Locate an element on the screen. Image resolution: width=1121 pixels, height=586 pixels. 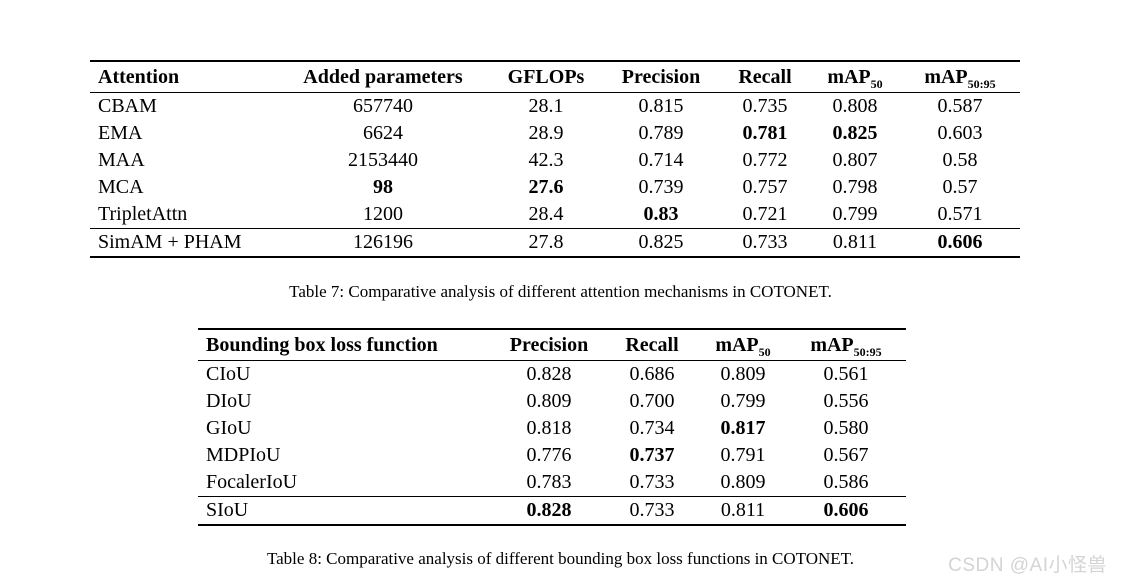
table-row-ciou: CIoU 0.828 0.686 0.809 0.561 is located at coordinates (552, 375).